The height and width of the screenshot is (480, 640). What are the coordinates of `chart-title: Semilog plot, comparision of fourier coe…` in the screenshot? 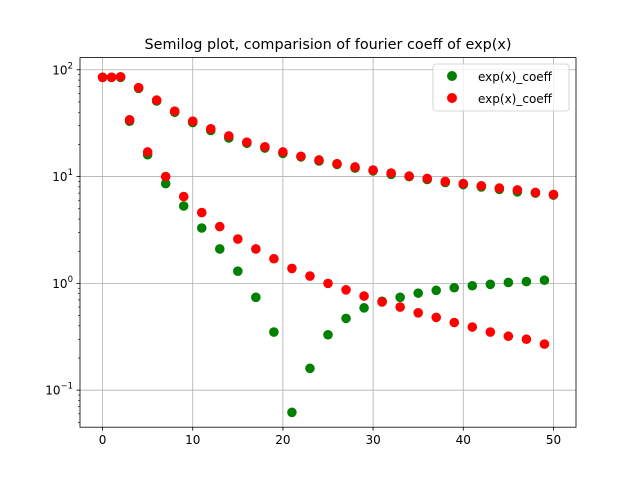 It's located at (327, 45).